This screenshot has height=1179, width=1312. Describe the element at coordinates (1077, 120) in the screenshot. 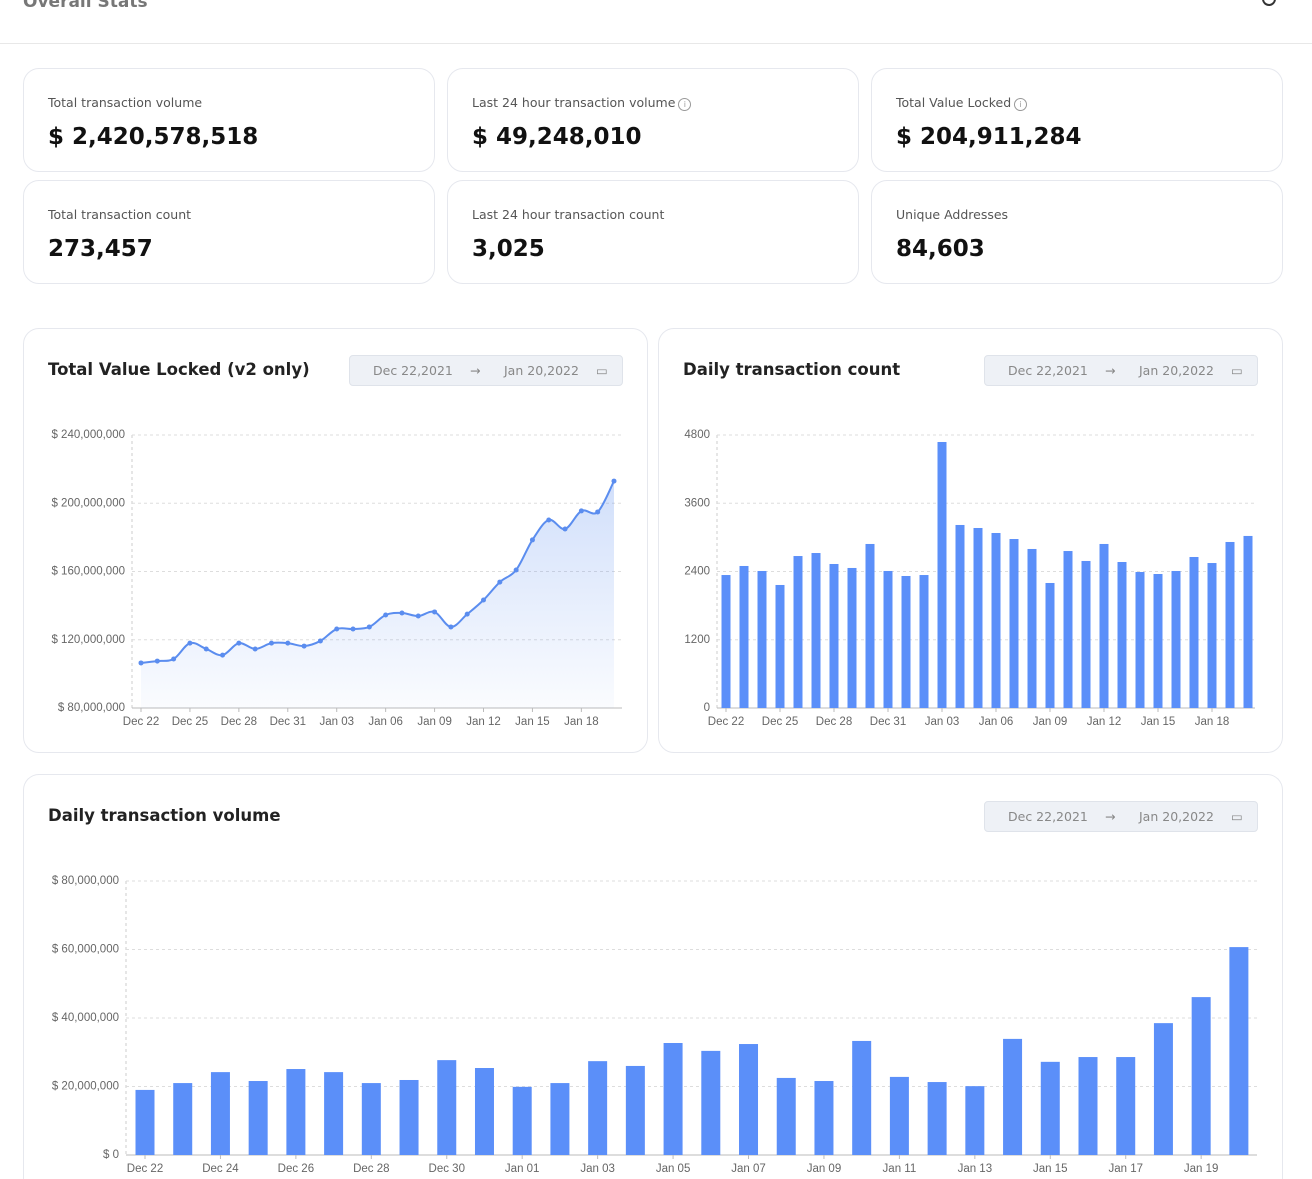

I see `stat-card: Total Value Locked i $ 204,911,284` at that location.